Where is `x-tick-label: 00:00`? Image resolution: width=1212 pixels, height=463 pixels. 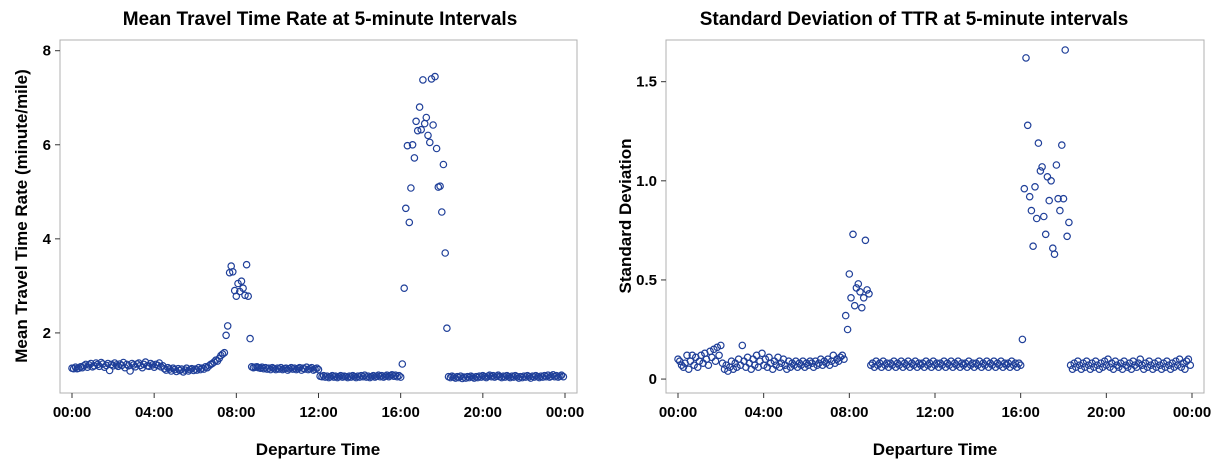 x-tick-label: 00:00 is located at coordinates (565, 412).